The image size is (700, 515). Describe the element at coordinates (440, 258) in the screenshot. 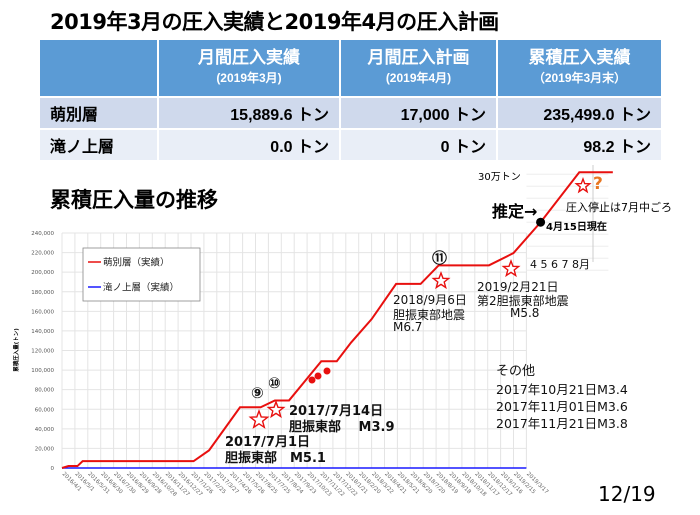

I see `marker-11: ⑪` at that location.